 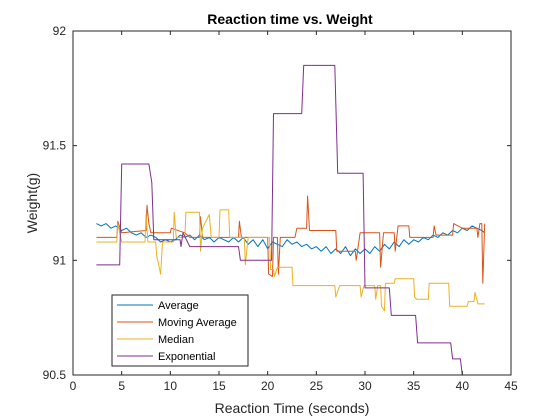 What do you see at coordinates (60, 31) in the screenshot?
I see `y-tick-label: 92` at bounding box center [60, 31].